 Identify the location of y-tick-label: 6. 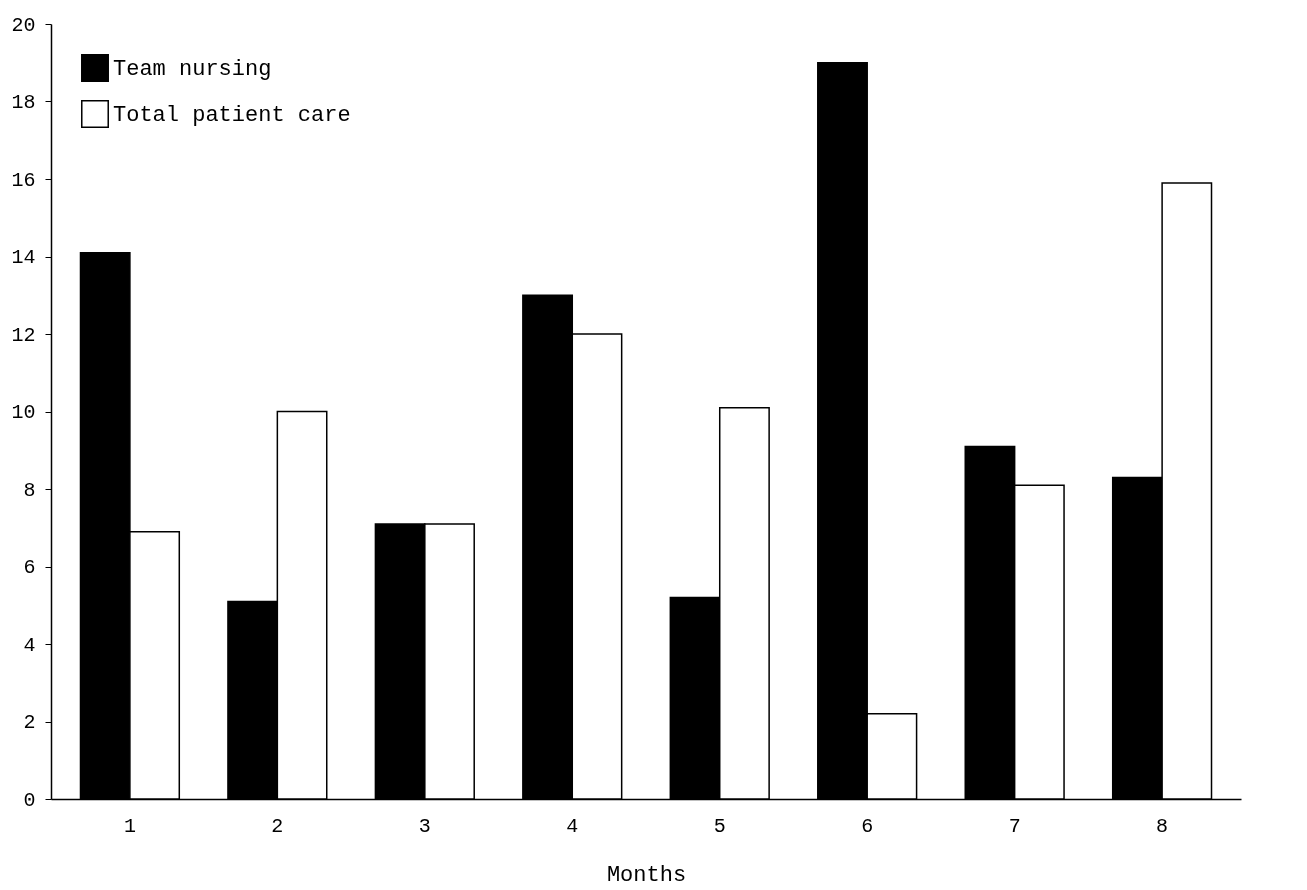
(29, 567).